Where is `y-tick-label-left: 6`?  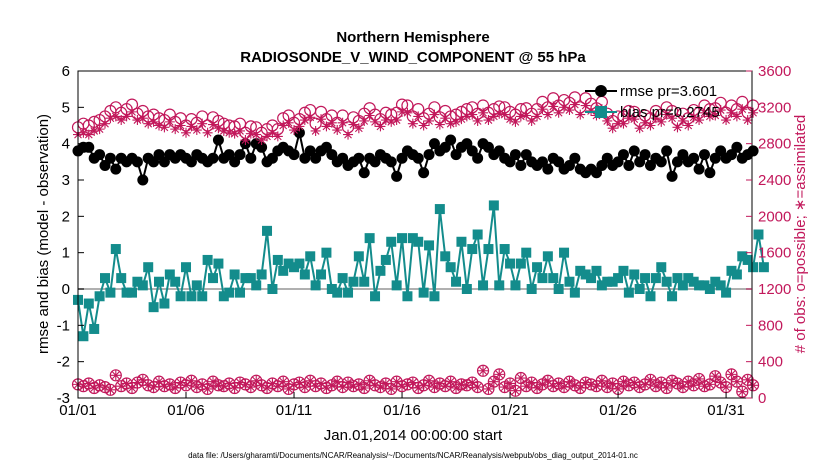 y-tick-label-left: 6 is located at coordinates (66, 71).